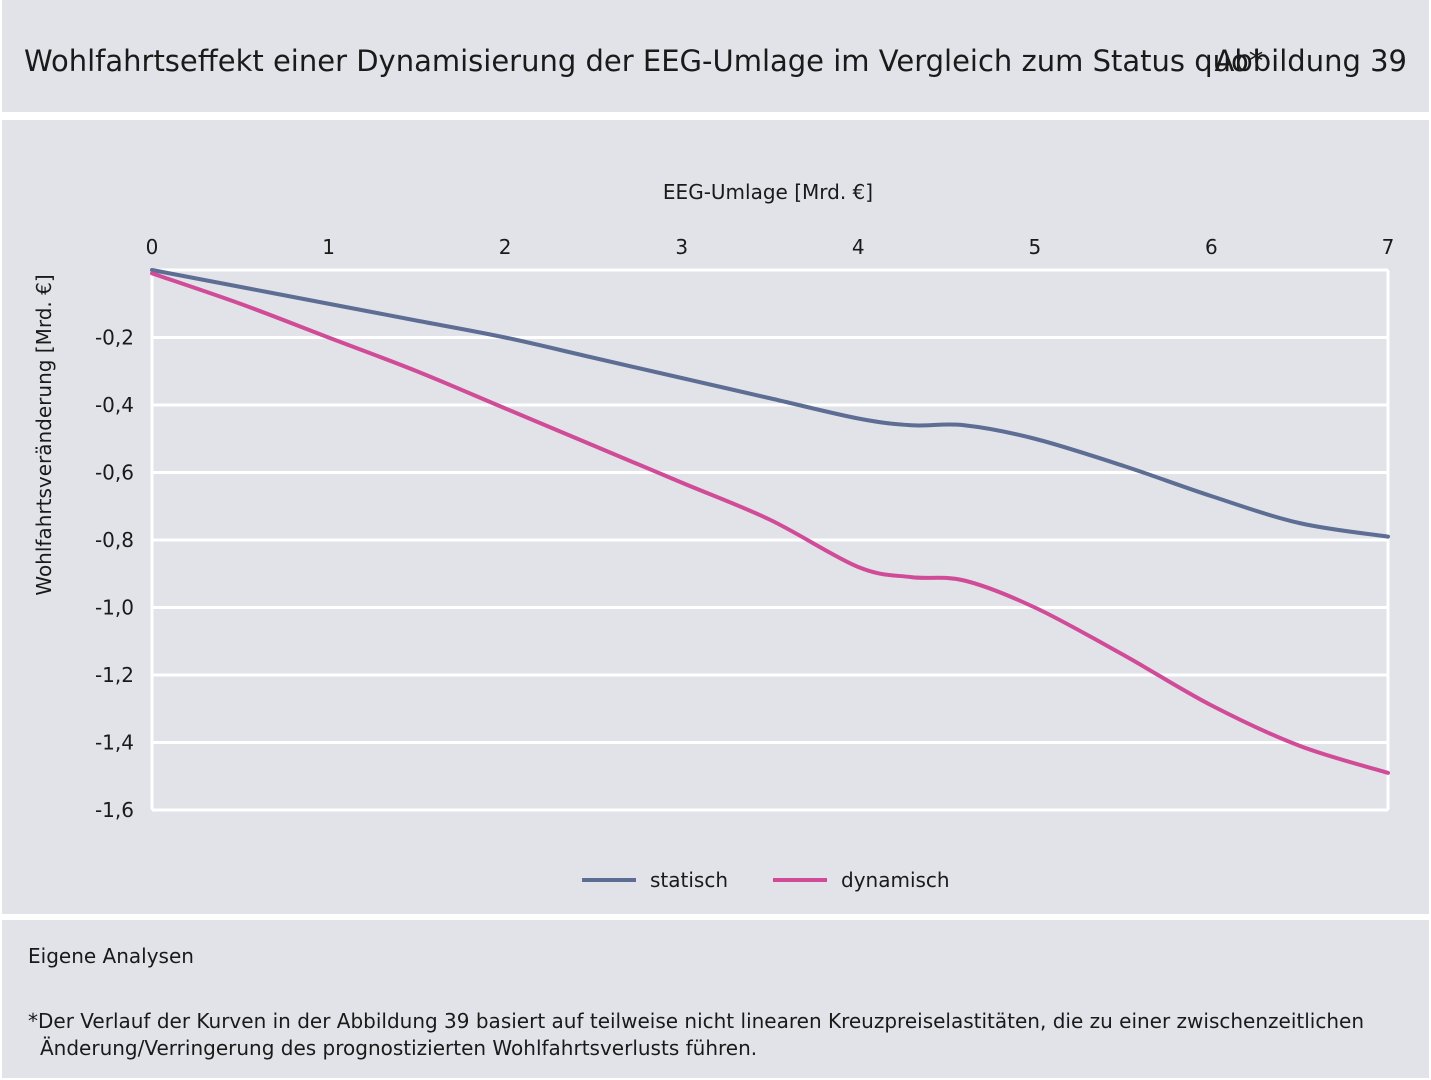 Image resolution: width=1431 pixels, height=1080 pixels. Describe the element at coordinates (114, 473) in the screenshot. I see `y-tick-label: -0,6` at that location.